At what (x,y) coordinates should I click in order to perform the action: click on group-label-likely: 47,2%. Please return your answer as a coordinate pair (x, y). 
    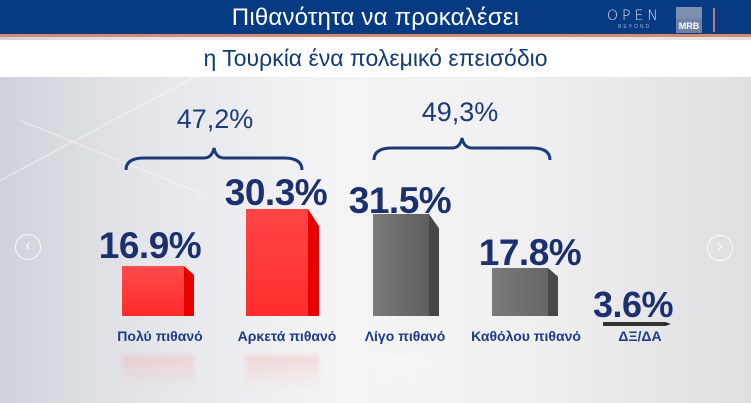
    Looking at the image, I should click on (215, 119).